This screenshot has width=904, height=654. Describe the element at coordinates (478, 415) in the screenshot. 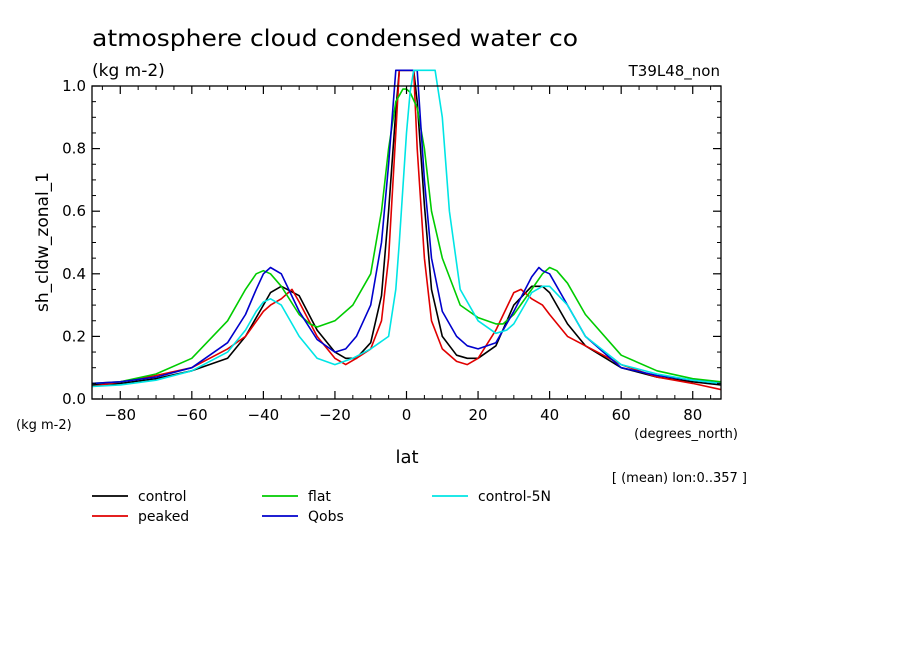

I see `x-tick-label: 20` at that location.